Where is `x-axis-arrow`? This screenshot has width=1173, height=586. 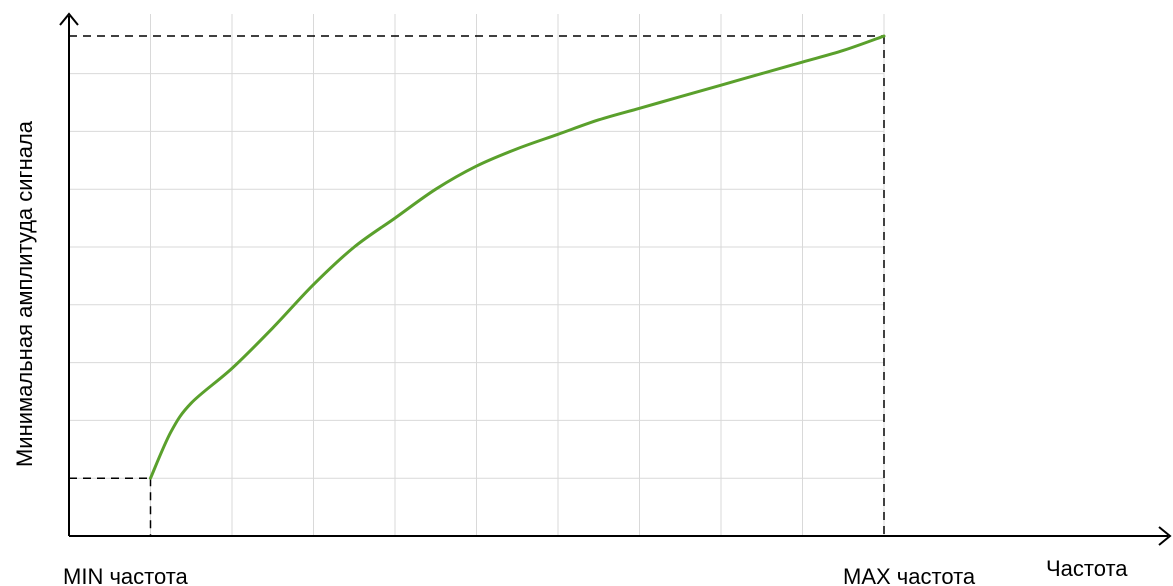
x-axis-arrow is located at coordinates (1165, 536).